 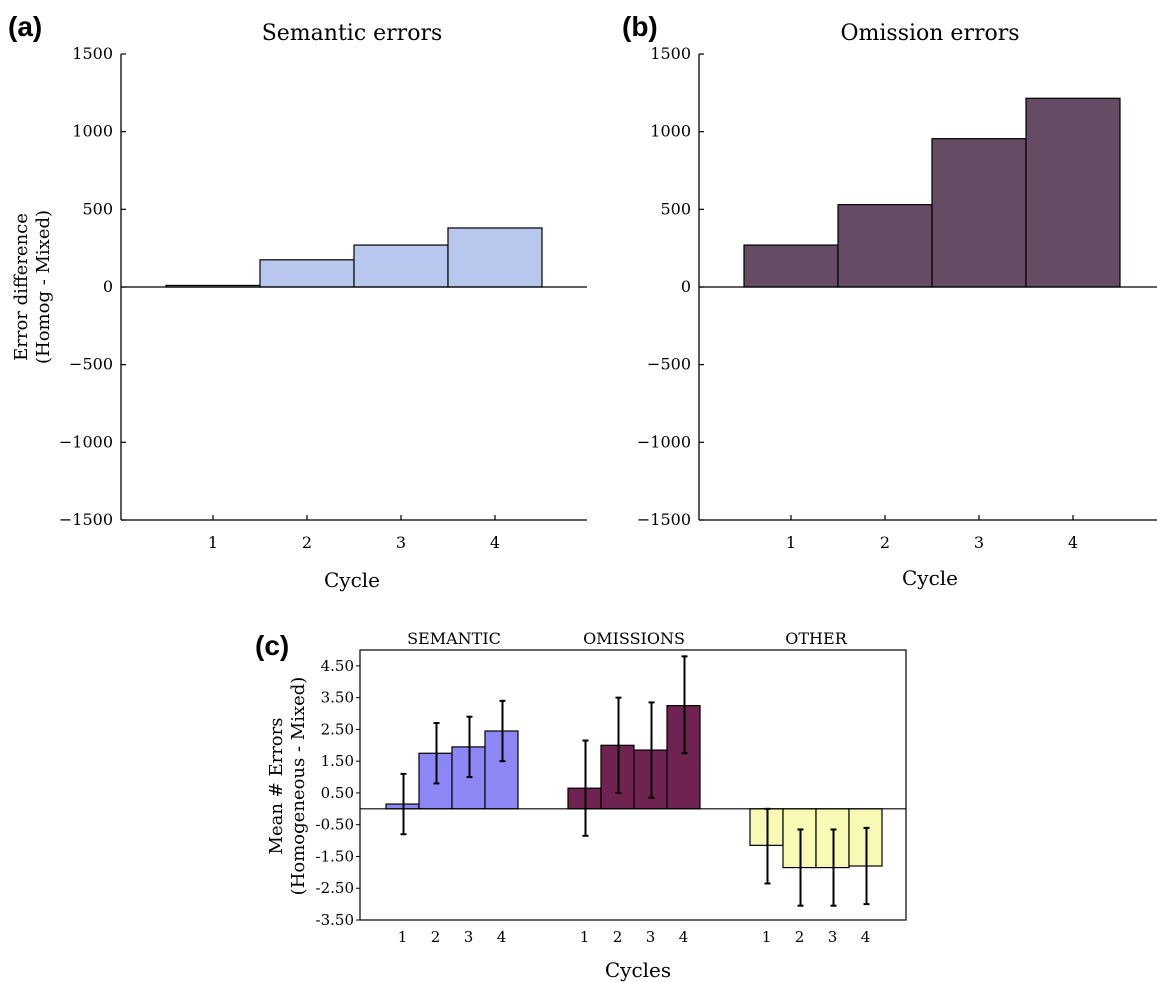 What do you see at coordinates (337, 793) in the screenshot?
I see `panel-c-ytick-label: 0.50` at bounding box center [337, 793].